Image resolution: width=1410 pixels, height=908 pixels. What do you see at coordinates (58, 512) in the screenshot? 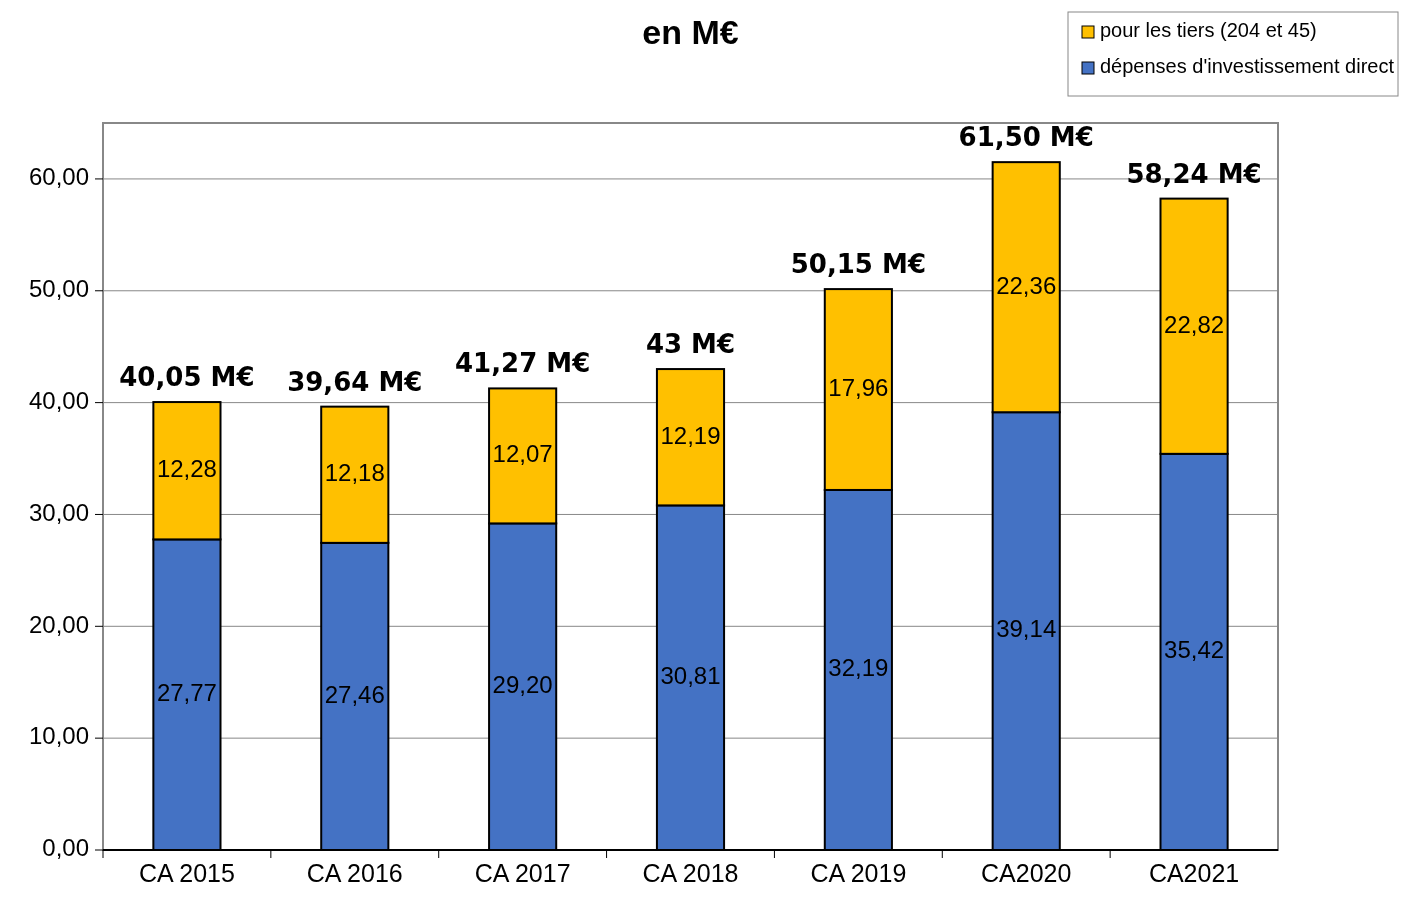
I see `y-tick-label: 30,00` at bounding box center [58, 512].